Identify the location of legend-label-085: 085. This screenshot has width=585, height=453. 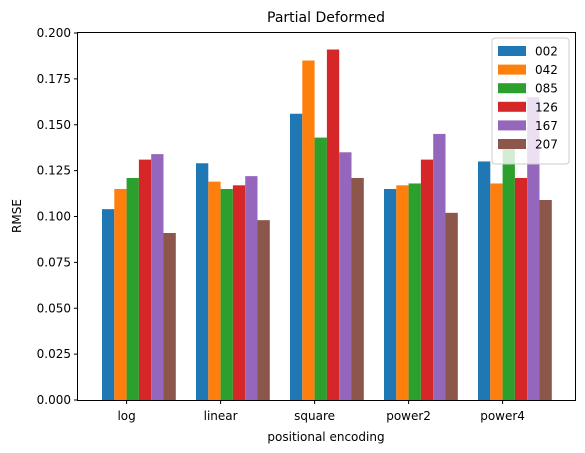
(546, 89).